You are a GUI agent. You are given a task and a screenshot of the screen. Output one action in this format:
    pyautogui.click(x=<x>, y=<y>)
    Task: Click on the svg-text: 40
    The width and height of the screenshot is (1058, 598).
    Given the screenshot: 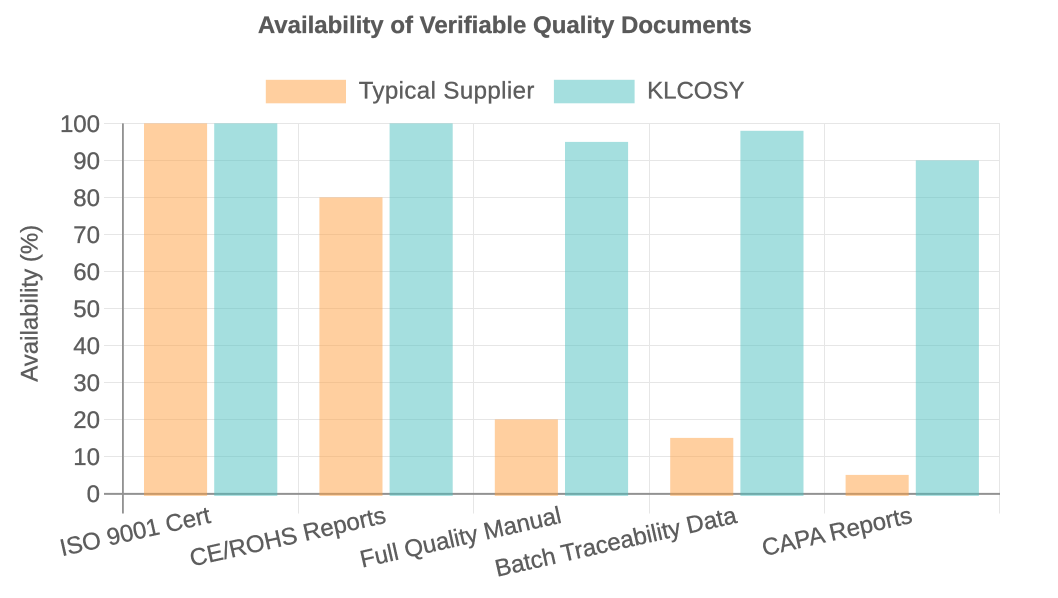 What is the action you would take?
    pyautogui.click(x=86, y=346)
    